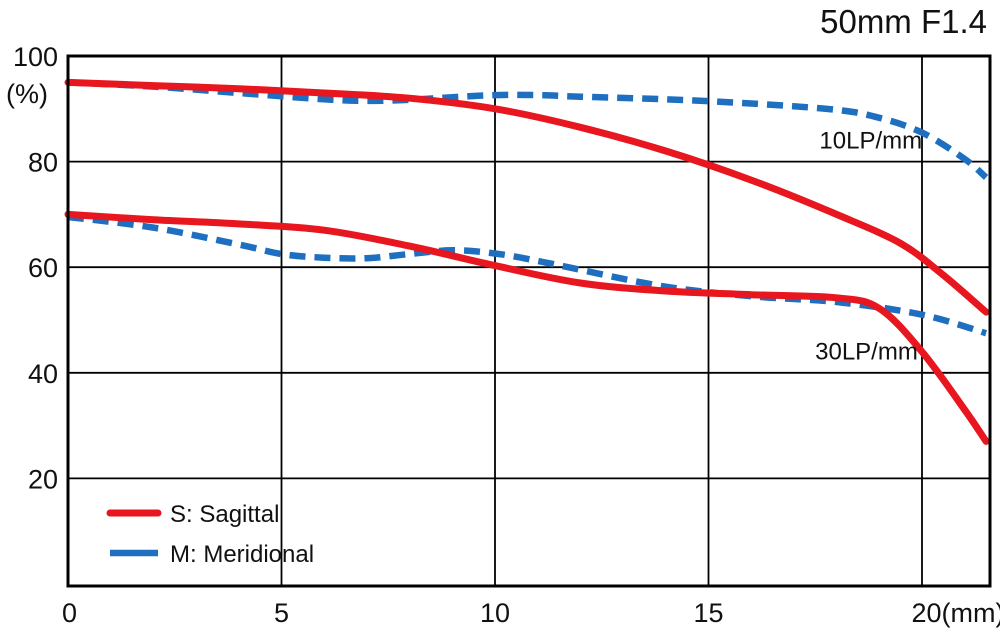 Image resolution: width=1000 pixels, height=638 pixels. What do you see at coordinates (495, 613) in the screenshot?
I see `x-tick-label: 10` at bounding box center [495, 613].